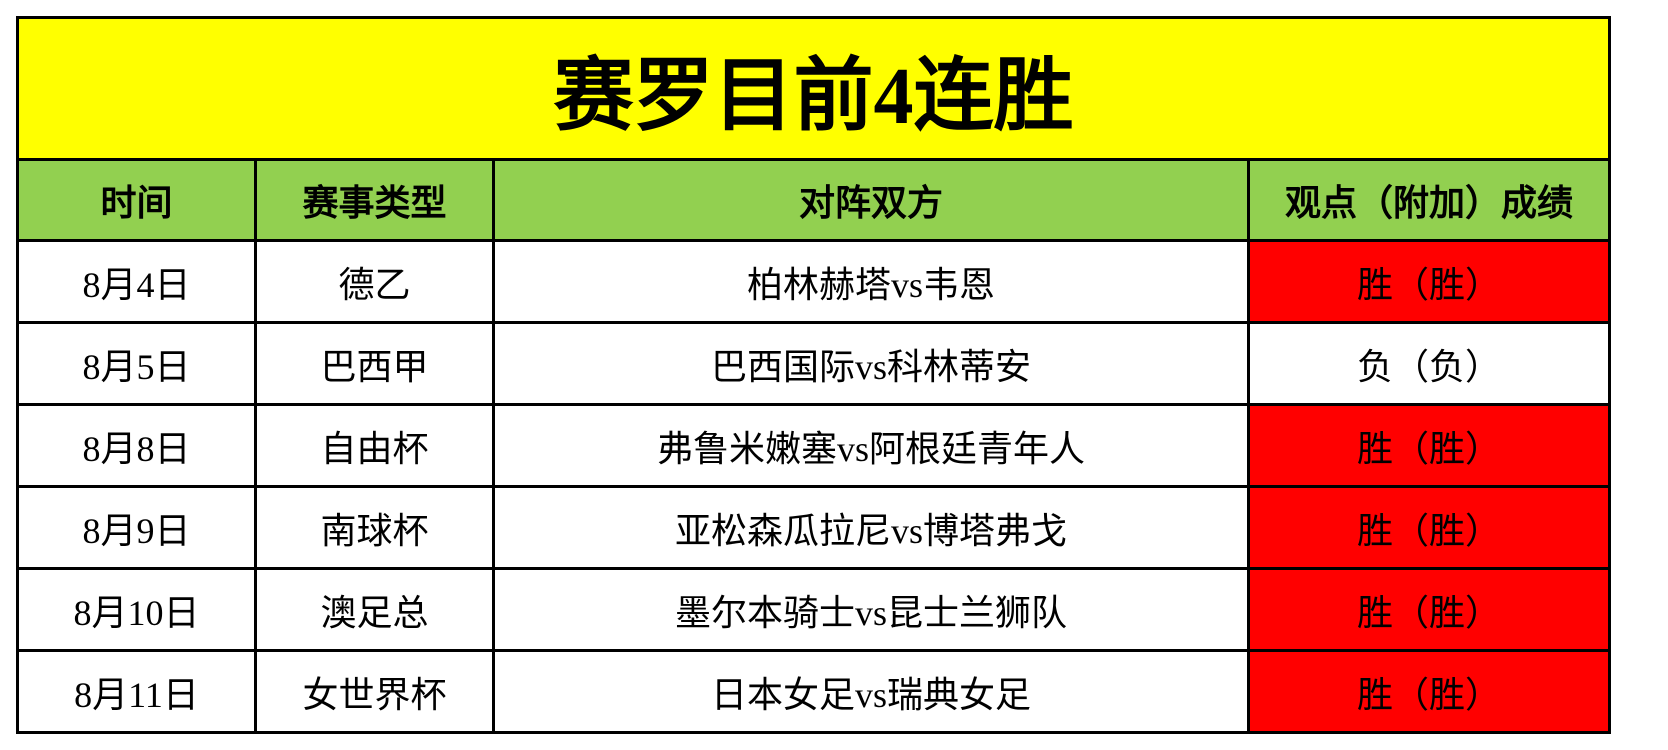  I want to click on table-row: 8月4日 德乙 柏林赫塔vs韦恩 胜（胜）, so click(813, 281).